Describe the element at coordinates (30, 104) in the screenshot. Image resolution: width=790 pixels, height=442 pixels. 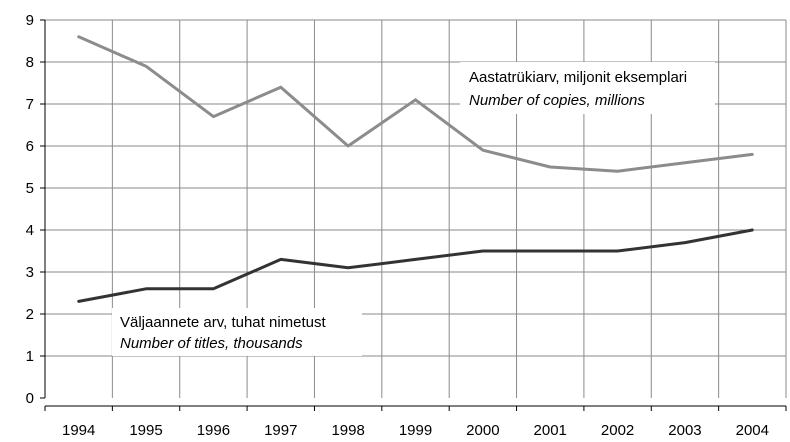
I see `y-tick-label: 7` at that location.